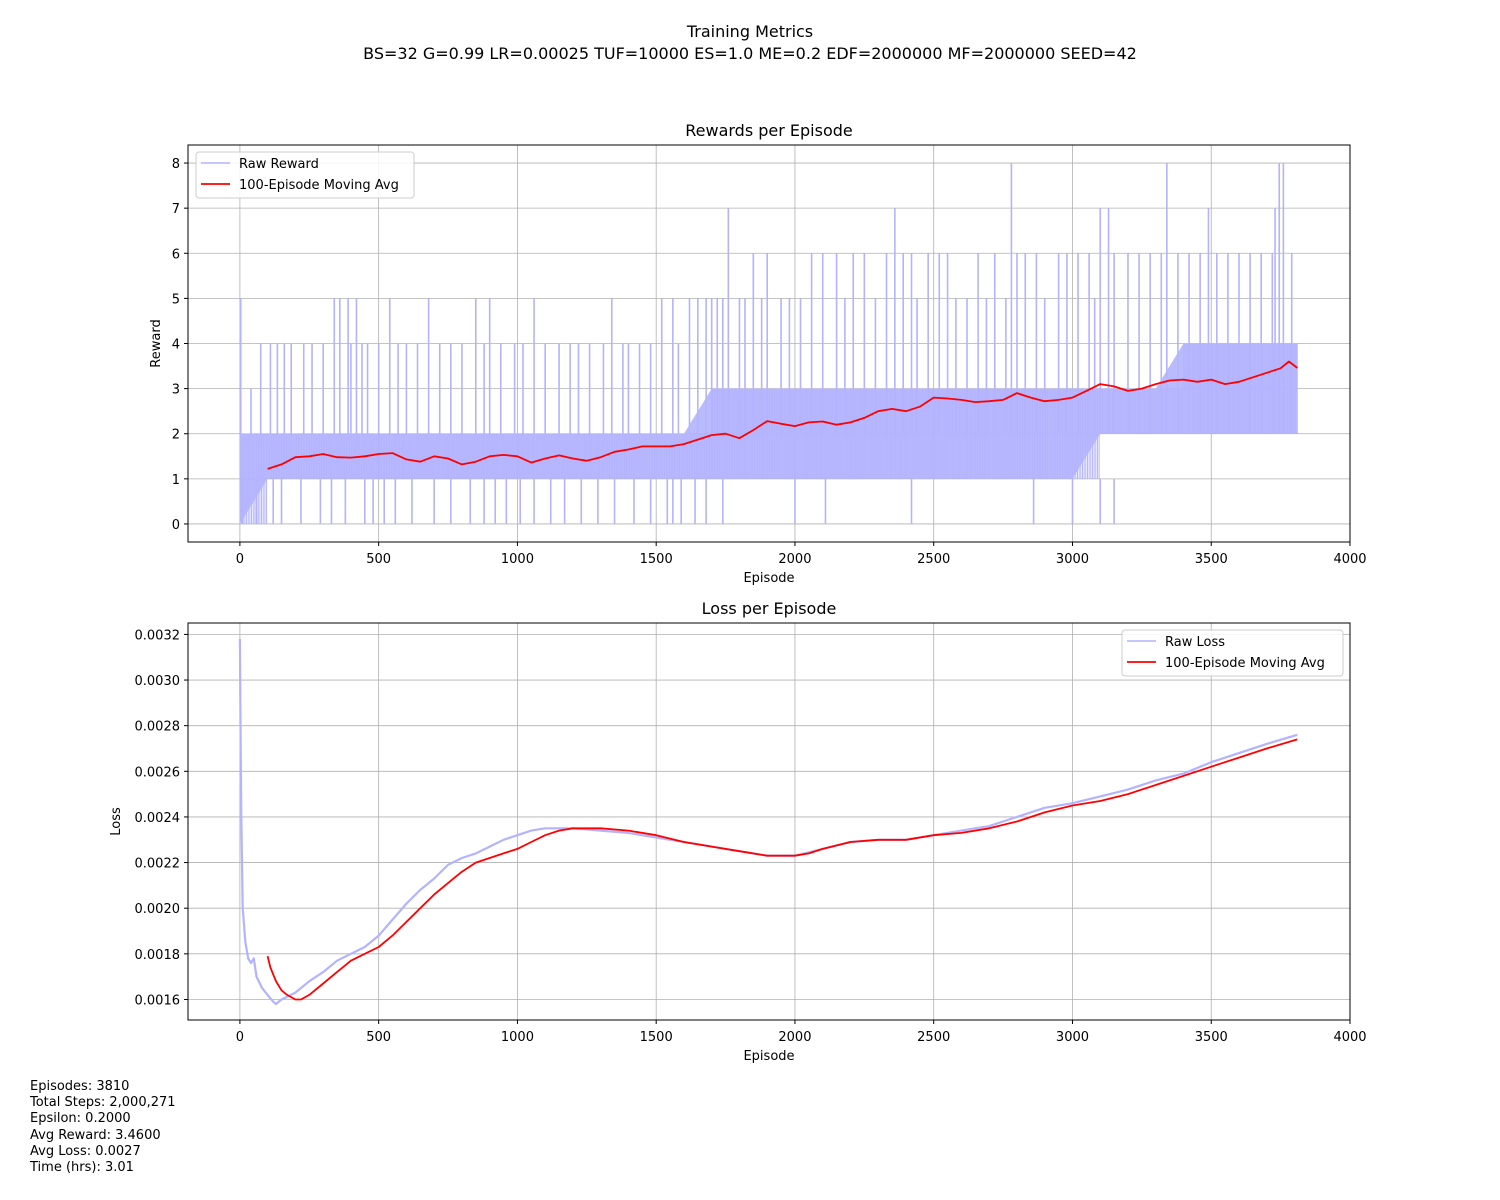 The width and height of the screenshot is (1500, 1200). What do you see at coordinates (1195, 642) in the screenshot?
I see `legend-label: Raw Loss` at bounding box center [1195, 642].